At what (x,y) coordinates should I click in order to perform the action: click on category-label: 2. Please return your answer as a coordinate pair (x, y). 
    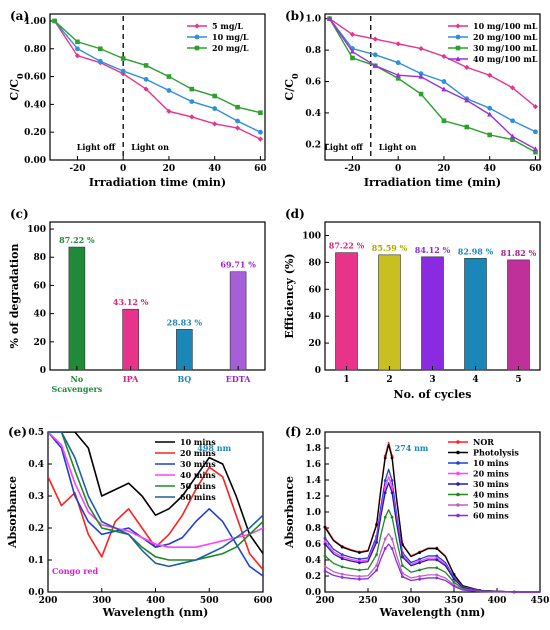
    Looking at the image, I should click on (389, 380).